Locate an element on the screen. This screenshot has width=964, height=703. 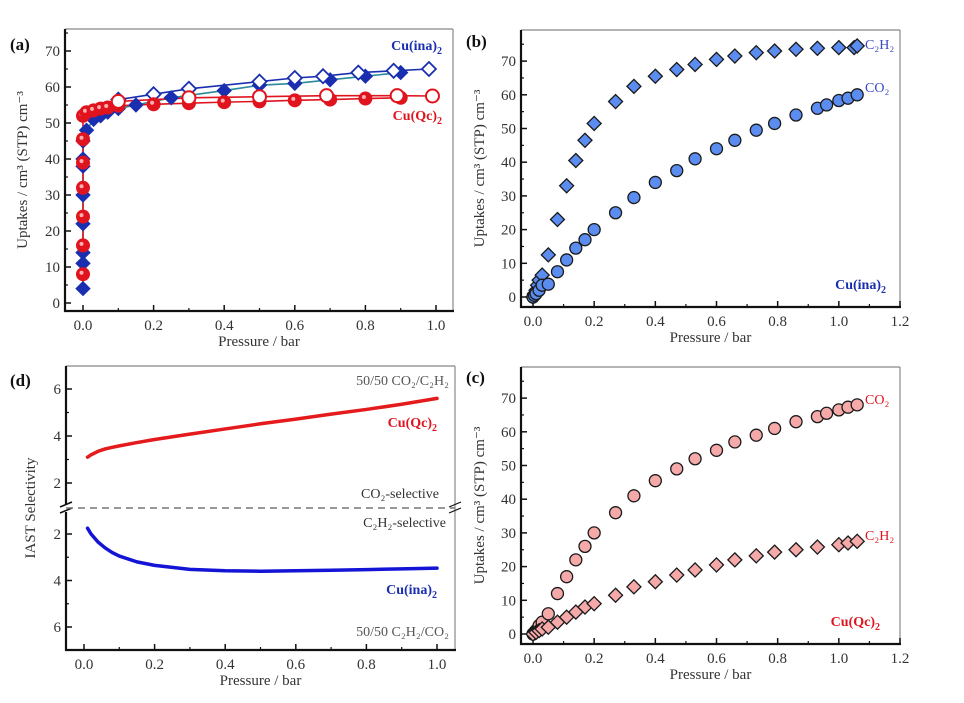
material-label-text: Cu(Qc) is located at coordinates (853, 622).